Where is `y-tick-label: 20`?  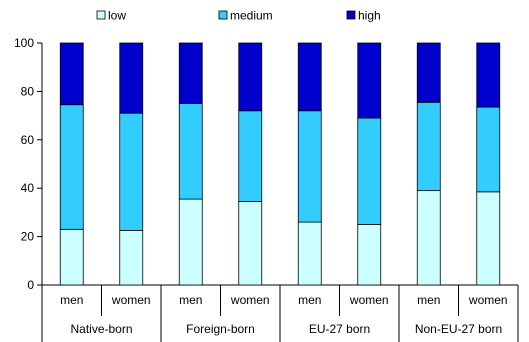
y-tick-label: 20 is located at coordinates (28, 237).